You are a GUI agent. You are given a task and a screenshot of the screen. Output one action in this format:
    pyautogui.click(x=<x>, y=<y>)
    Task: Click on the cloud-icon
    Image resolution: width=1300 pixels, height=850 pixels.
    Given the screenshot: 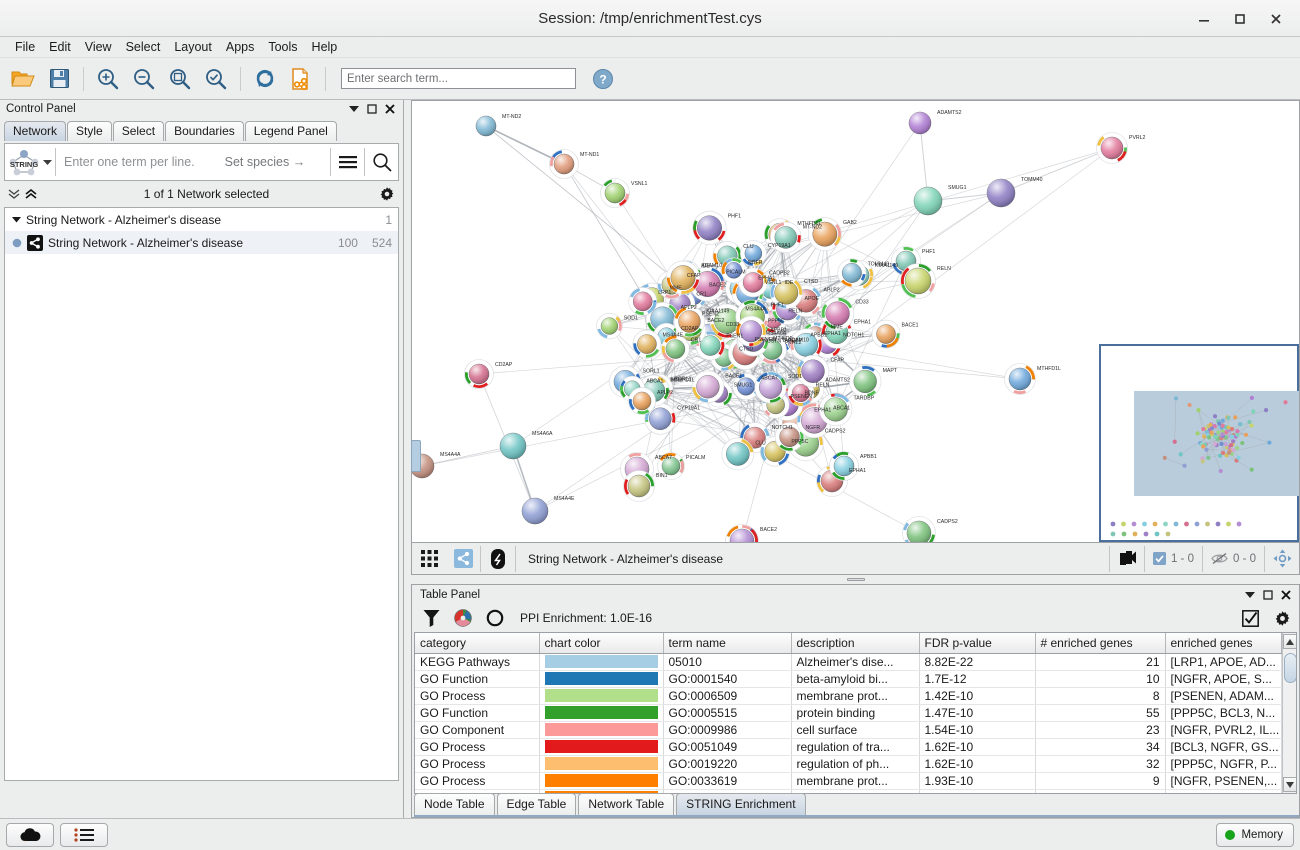 What is the action you would take?
    pyautogui.click(x=30, y=834)
    